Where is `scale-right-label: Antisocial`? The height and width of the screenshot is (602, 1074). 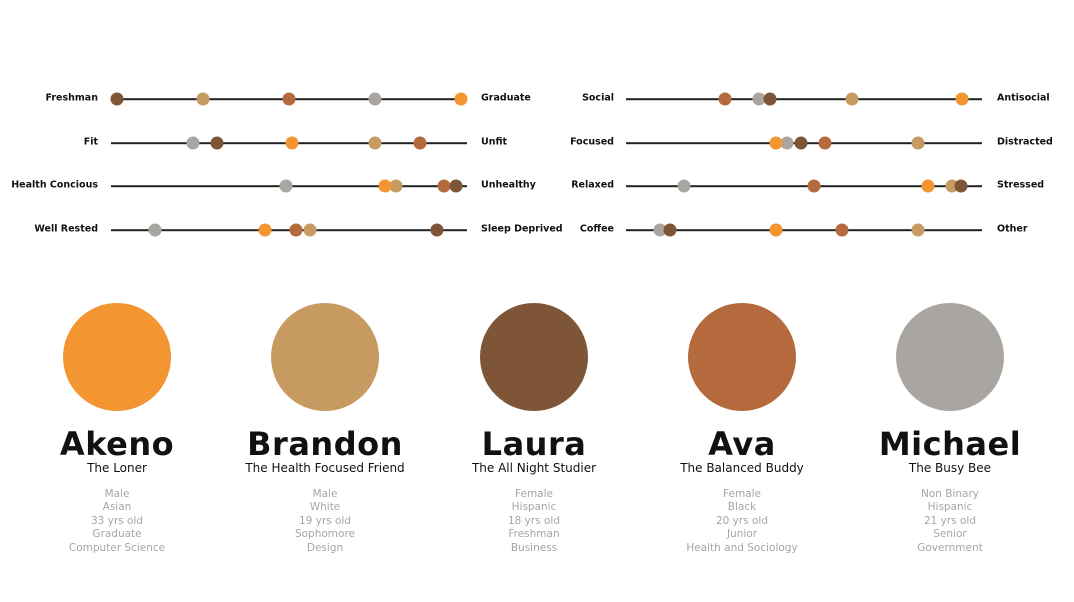
scale-right-label: Antisocial is located at coordinates (1023, 98).